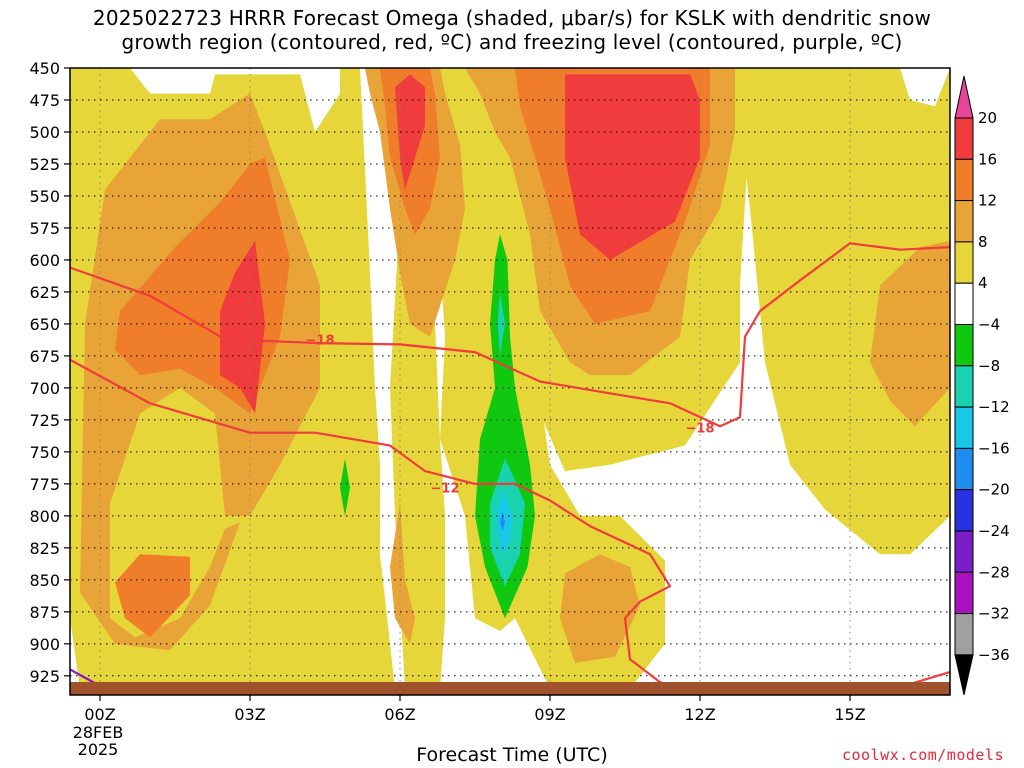 This screenshot has width=1024, height=768. Describe the element at coordinates (830, 311) in the screenshot. I see `omega-4-8-region` at that location.